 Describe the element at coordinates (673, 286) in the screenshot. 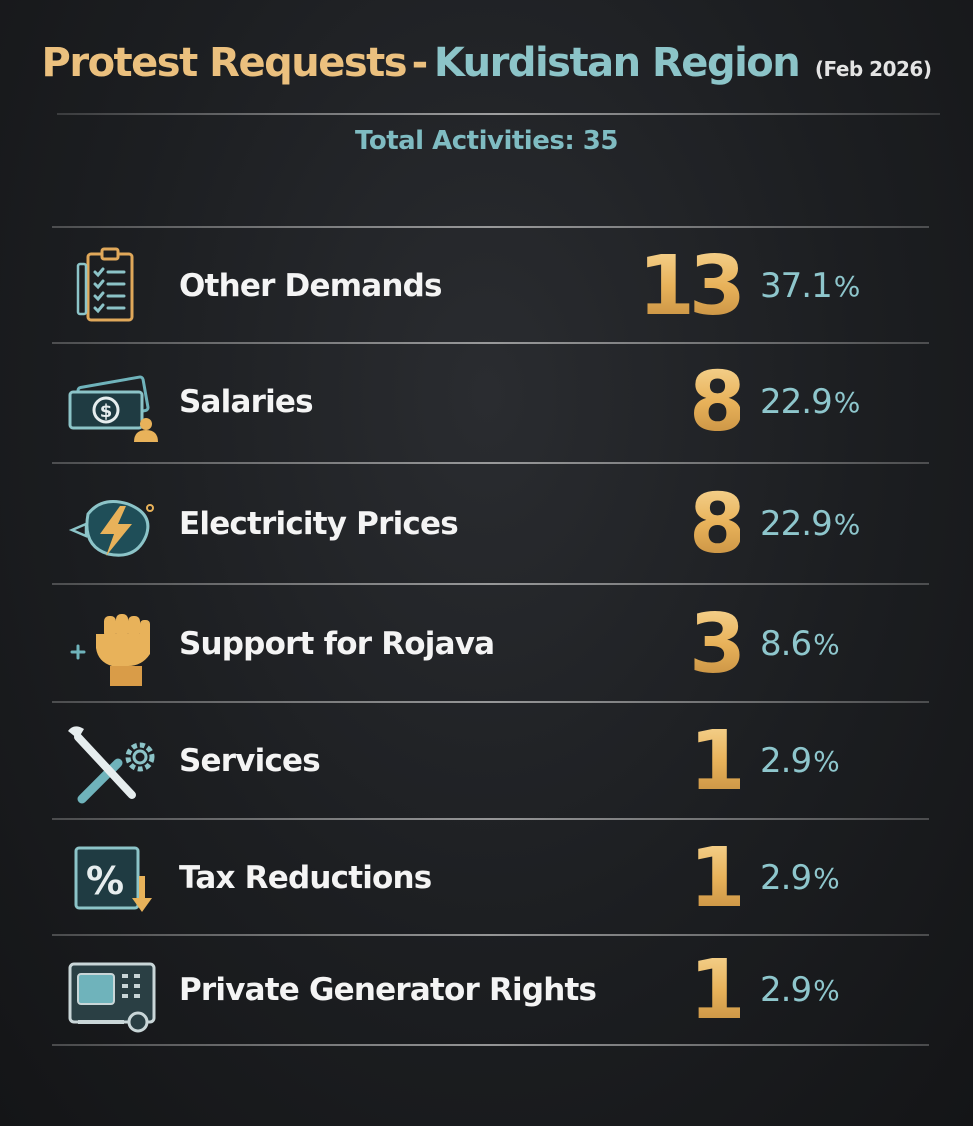

I see `item-count: 13` at that location.